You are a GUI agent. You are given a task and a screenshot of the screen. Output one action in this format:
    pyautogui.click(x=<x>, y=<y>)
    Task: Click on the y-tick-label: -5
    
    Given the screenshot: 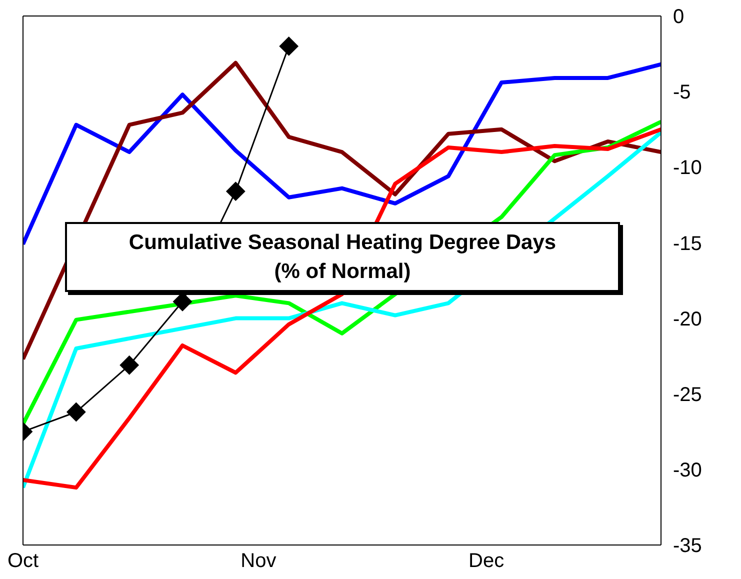 What is the action you would take?
    pyautogui.click(x=682, y=93)
    